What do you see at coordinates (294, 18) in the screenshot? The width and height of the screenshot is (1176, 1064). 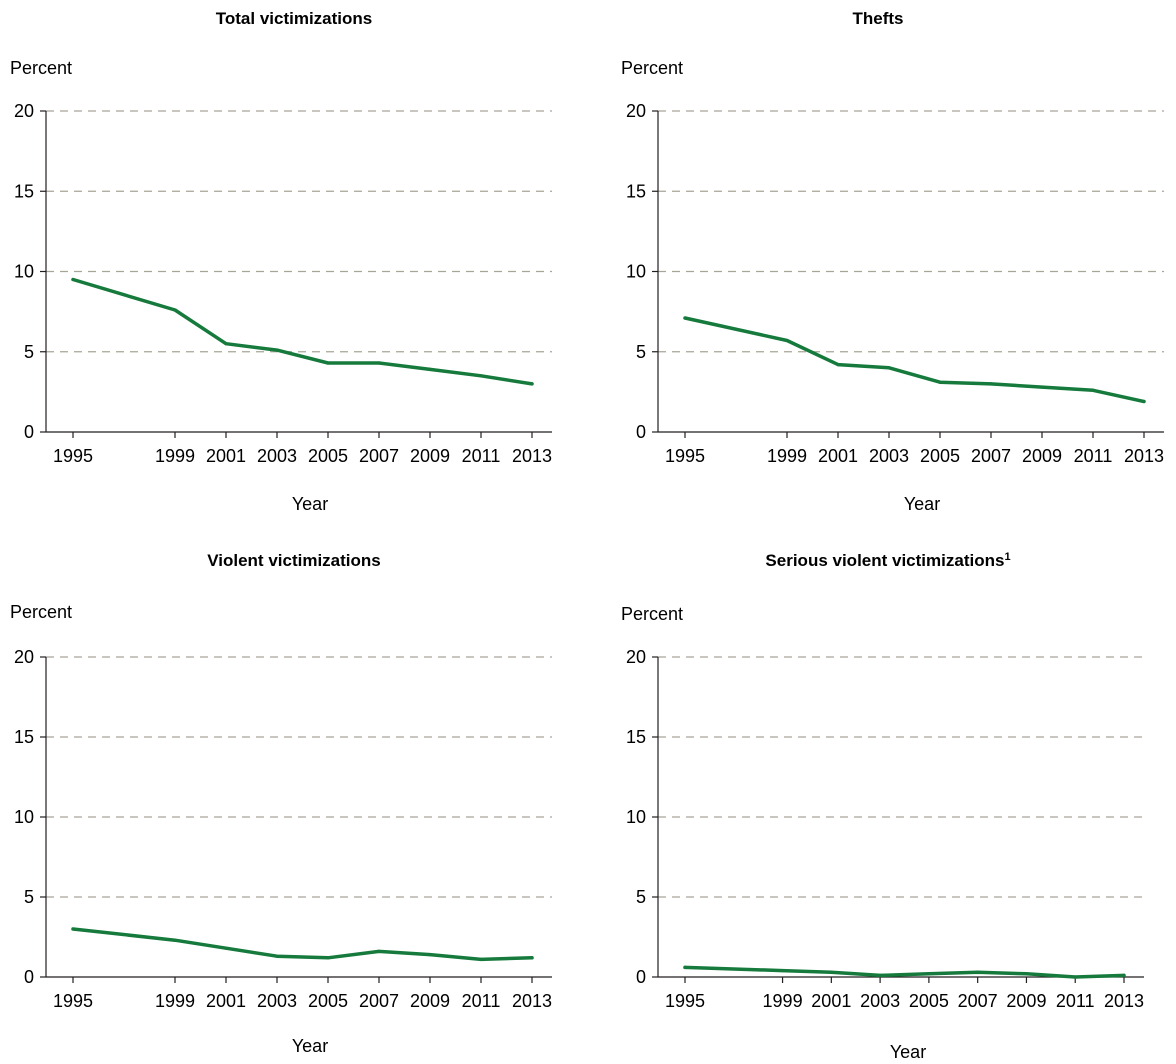 I see `chart-total-victimizations-title: Total victimizations` at bounding box center [294, 18].